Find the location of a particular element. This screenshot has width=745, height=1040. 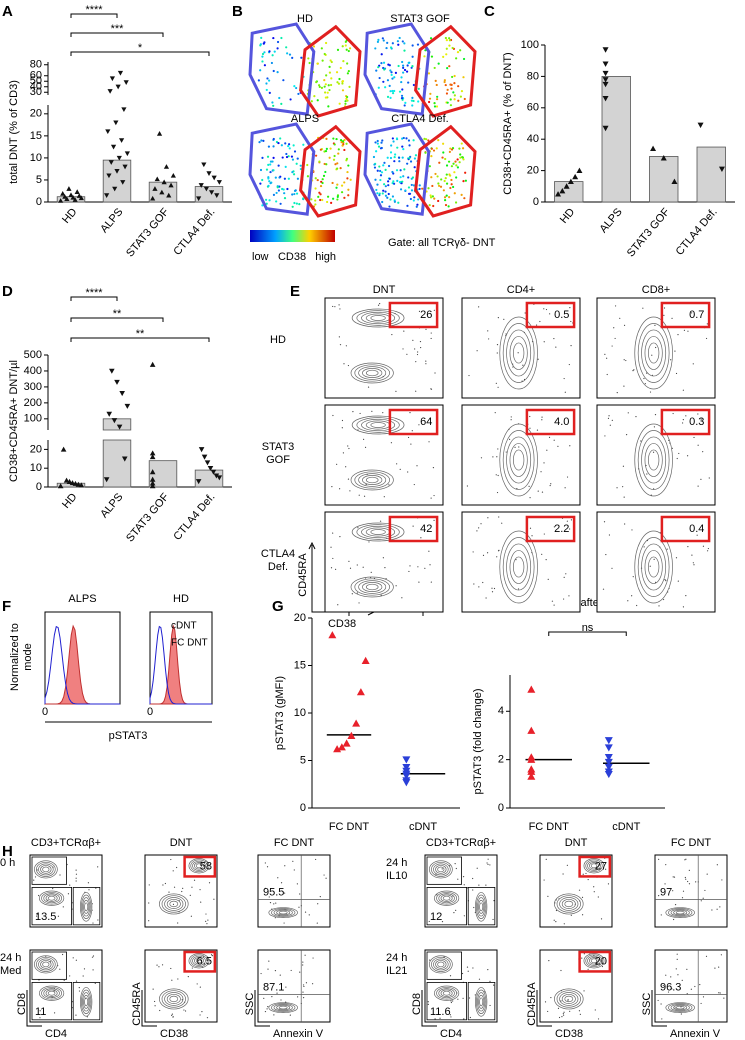

plot-frame is located at coordinates (521, 455).